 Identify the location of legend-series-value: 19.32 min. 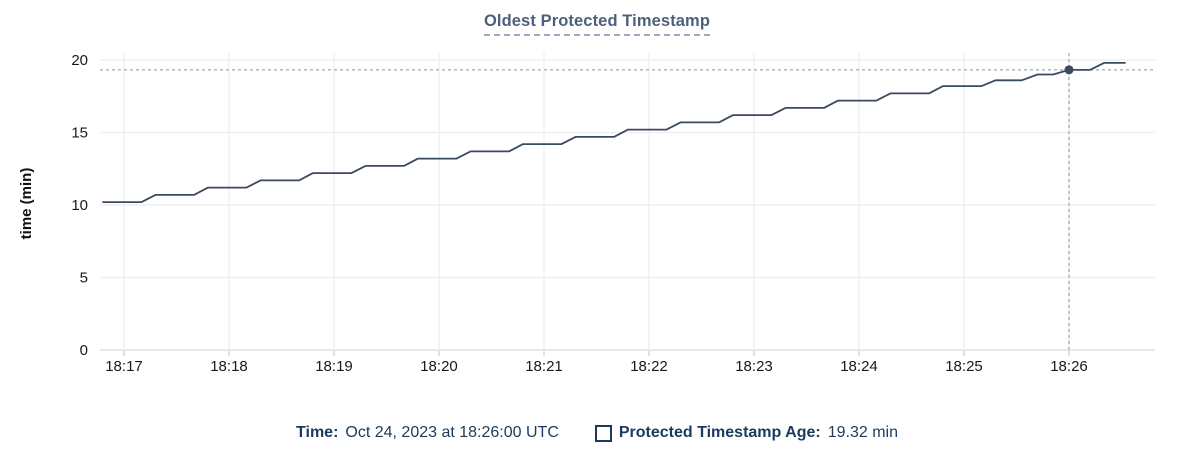
(862, 432).